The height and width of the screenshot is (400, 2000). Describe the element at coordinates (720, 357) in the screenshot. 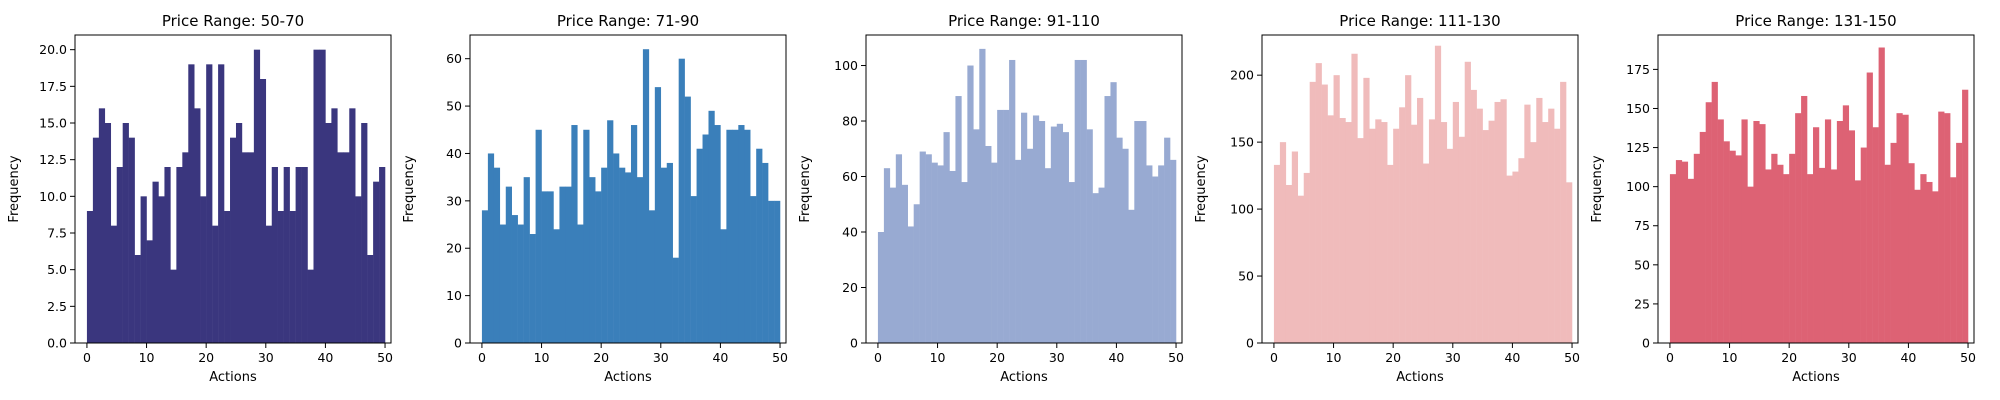

I see `x-tick-label: 40` at that location.